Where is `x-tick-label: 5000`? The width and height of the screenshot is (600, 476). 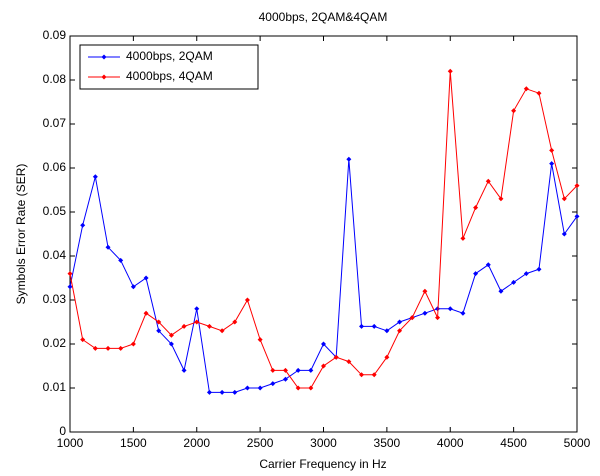 x-tick-label: 5000 is located at coordinates (577, 443).